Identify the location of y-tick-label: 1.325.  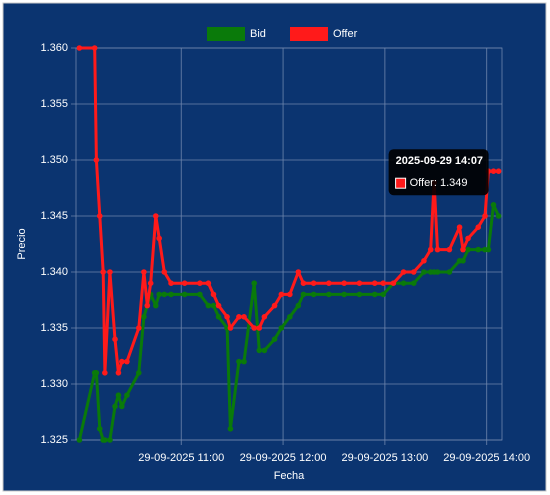
(54, 440).